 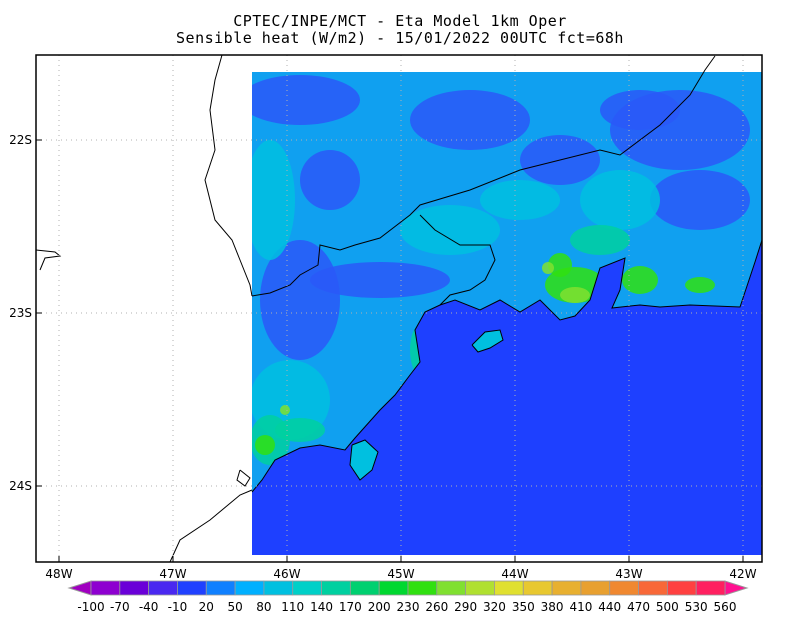 What do you see at coordinates (172, 574) in the screenshot?
I see `x-tick-label: 47W` at bounding box center [172, 574].